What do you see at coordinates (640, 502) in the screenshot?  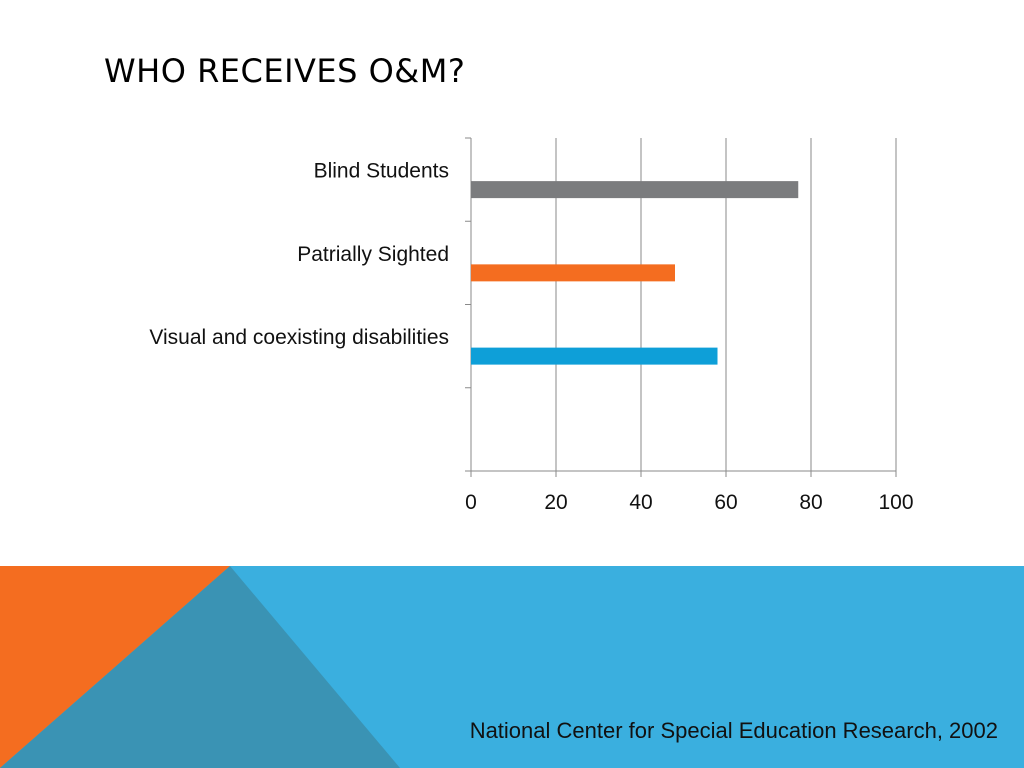 I see `x-tick-label: 40` at bounding box center [640, 502].